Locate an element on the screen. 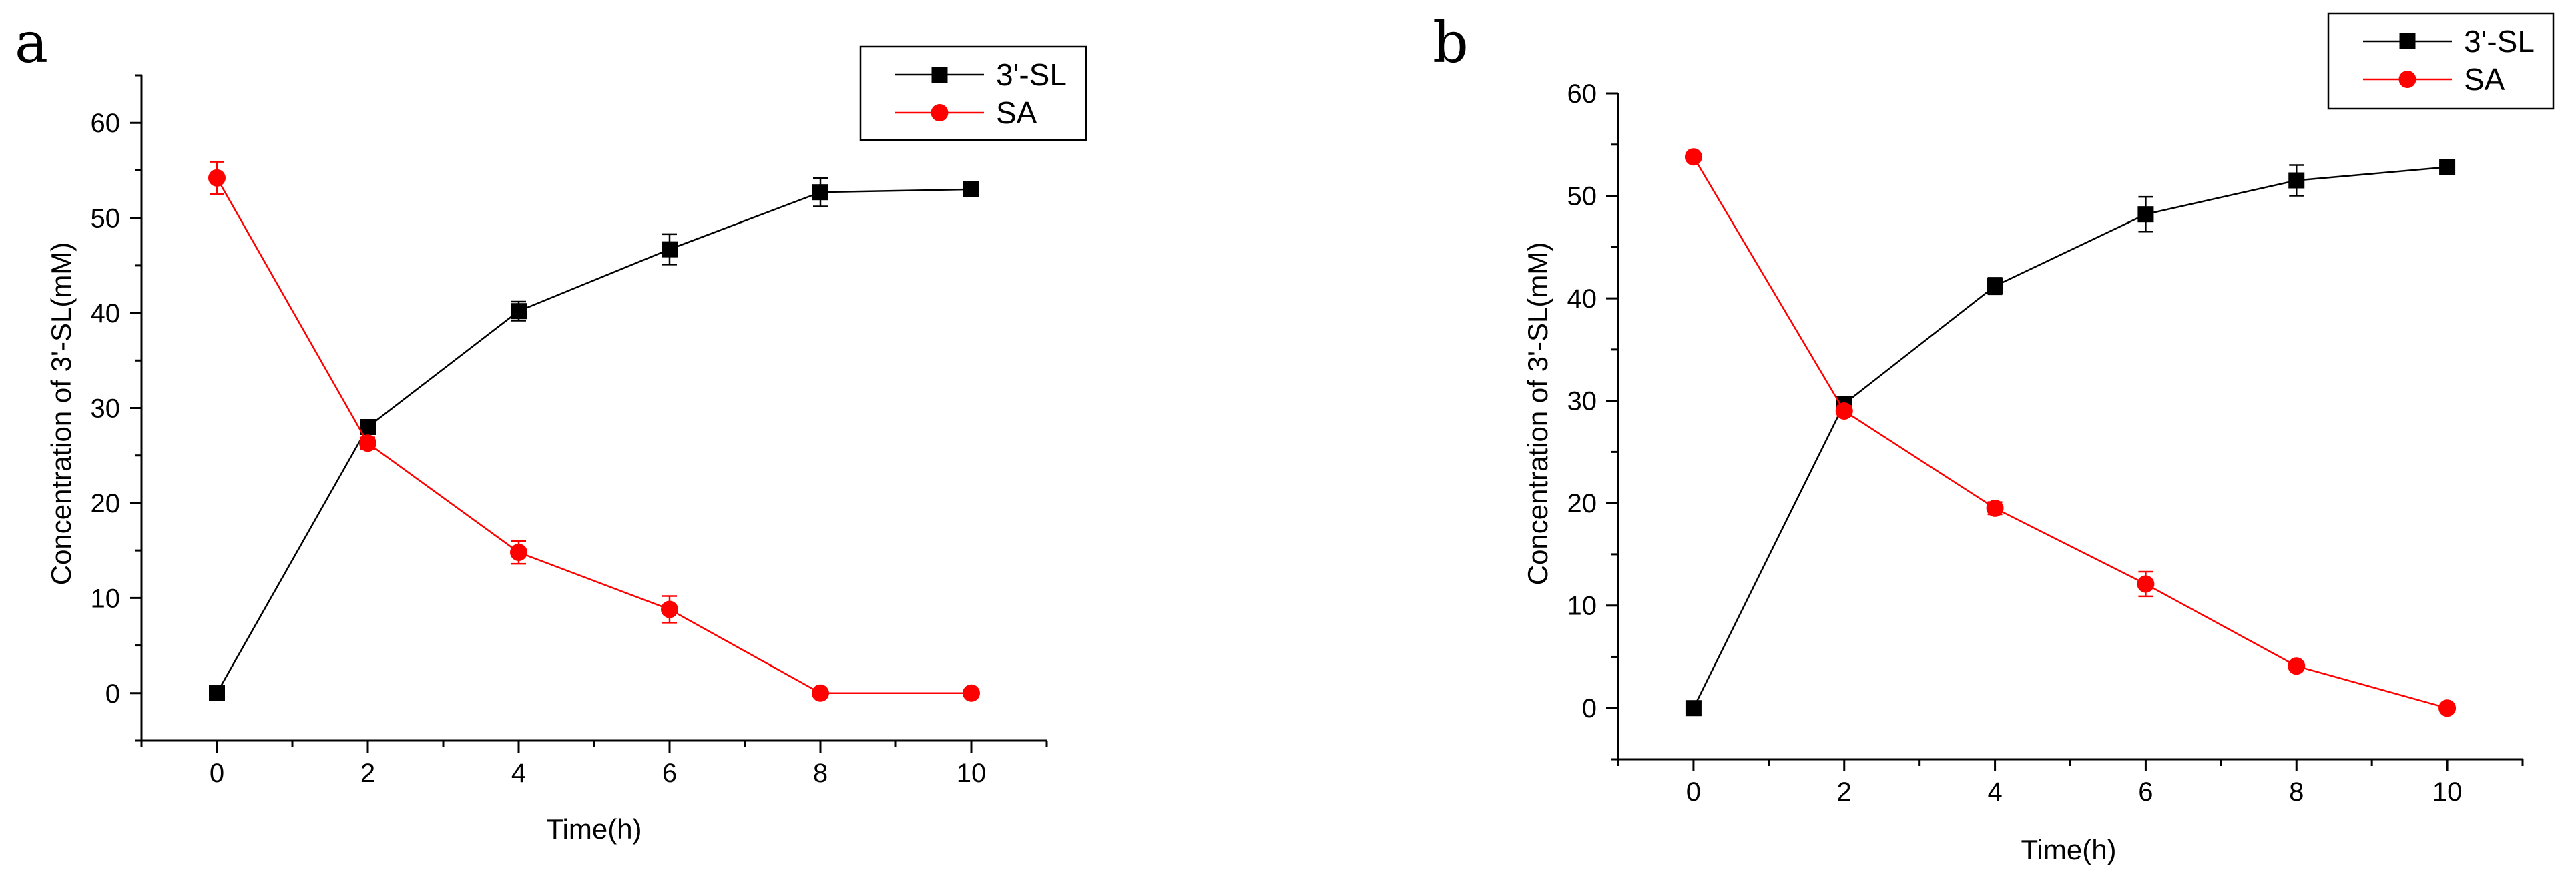 The width and height of the screenshot is (2576, 886). panel-a-y-tick-label: 20 is located at coordinates (106, 503).